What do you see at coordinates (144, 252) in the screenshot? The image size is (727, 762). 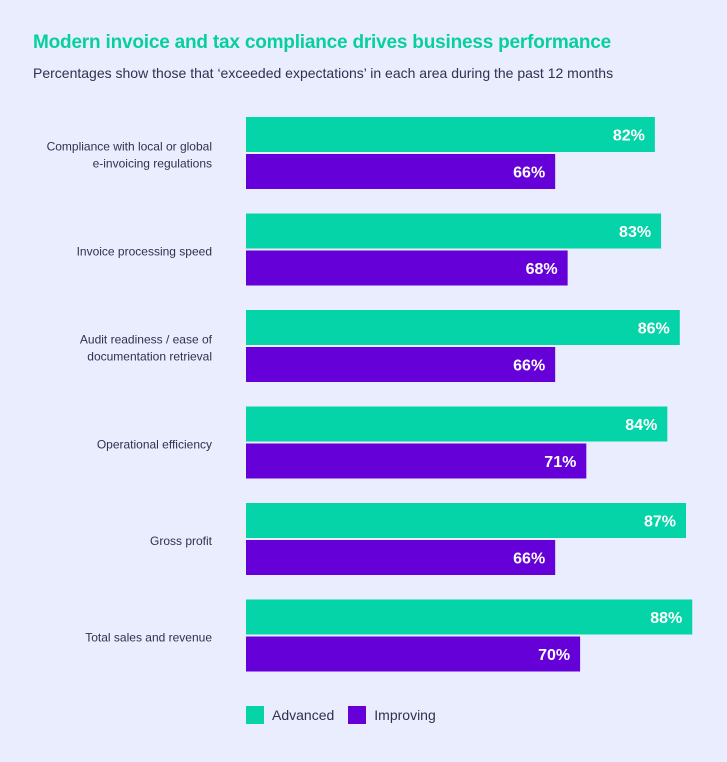 I see `category-label: Invoice processing speed` at bounding box center [144, 252].